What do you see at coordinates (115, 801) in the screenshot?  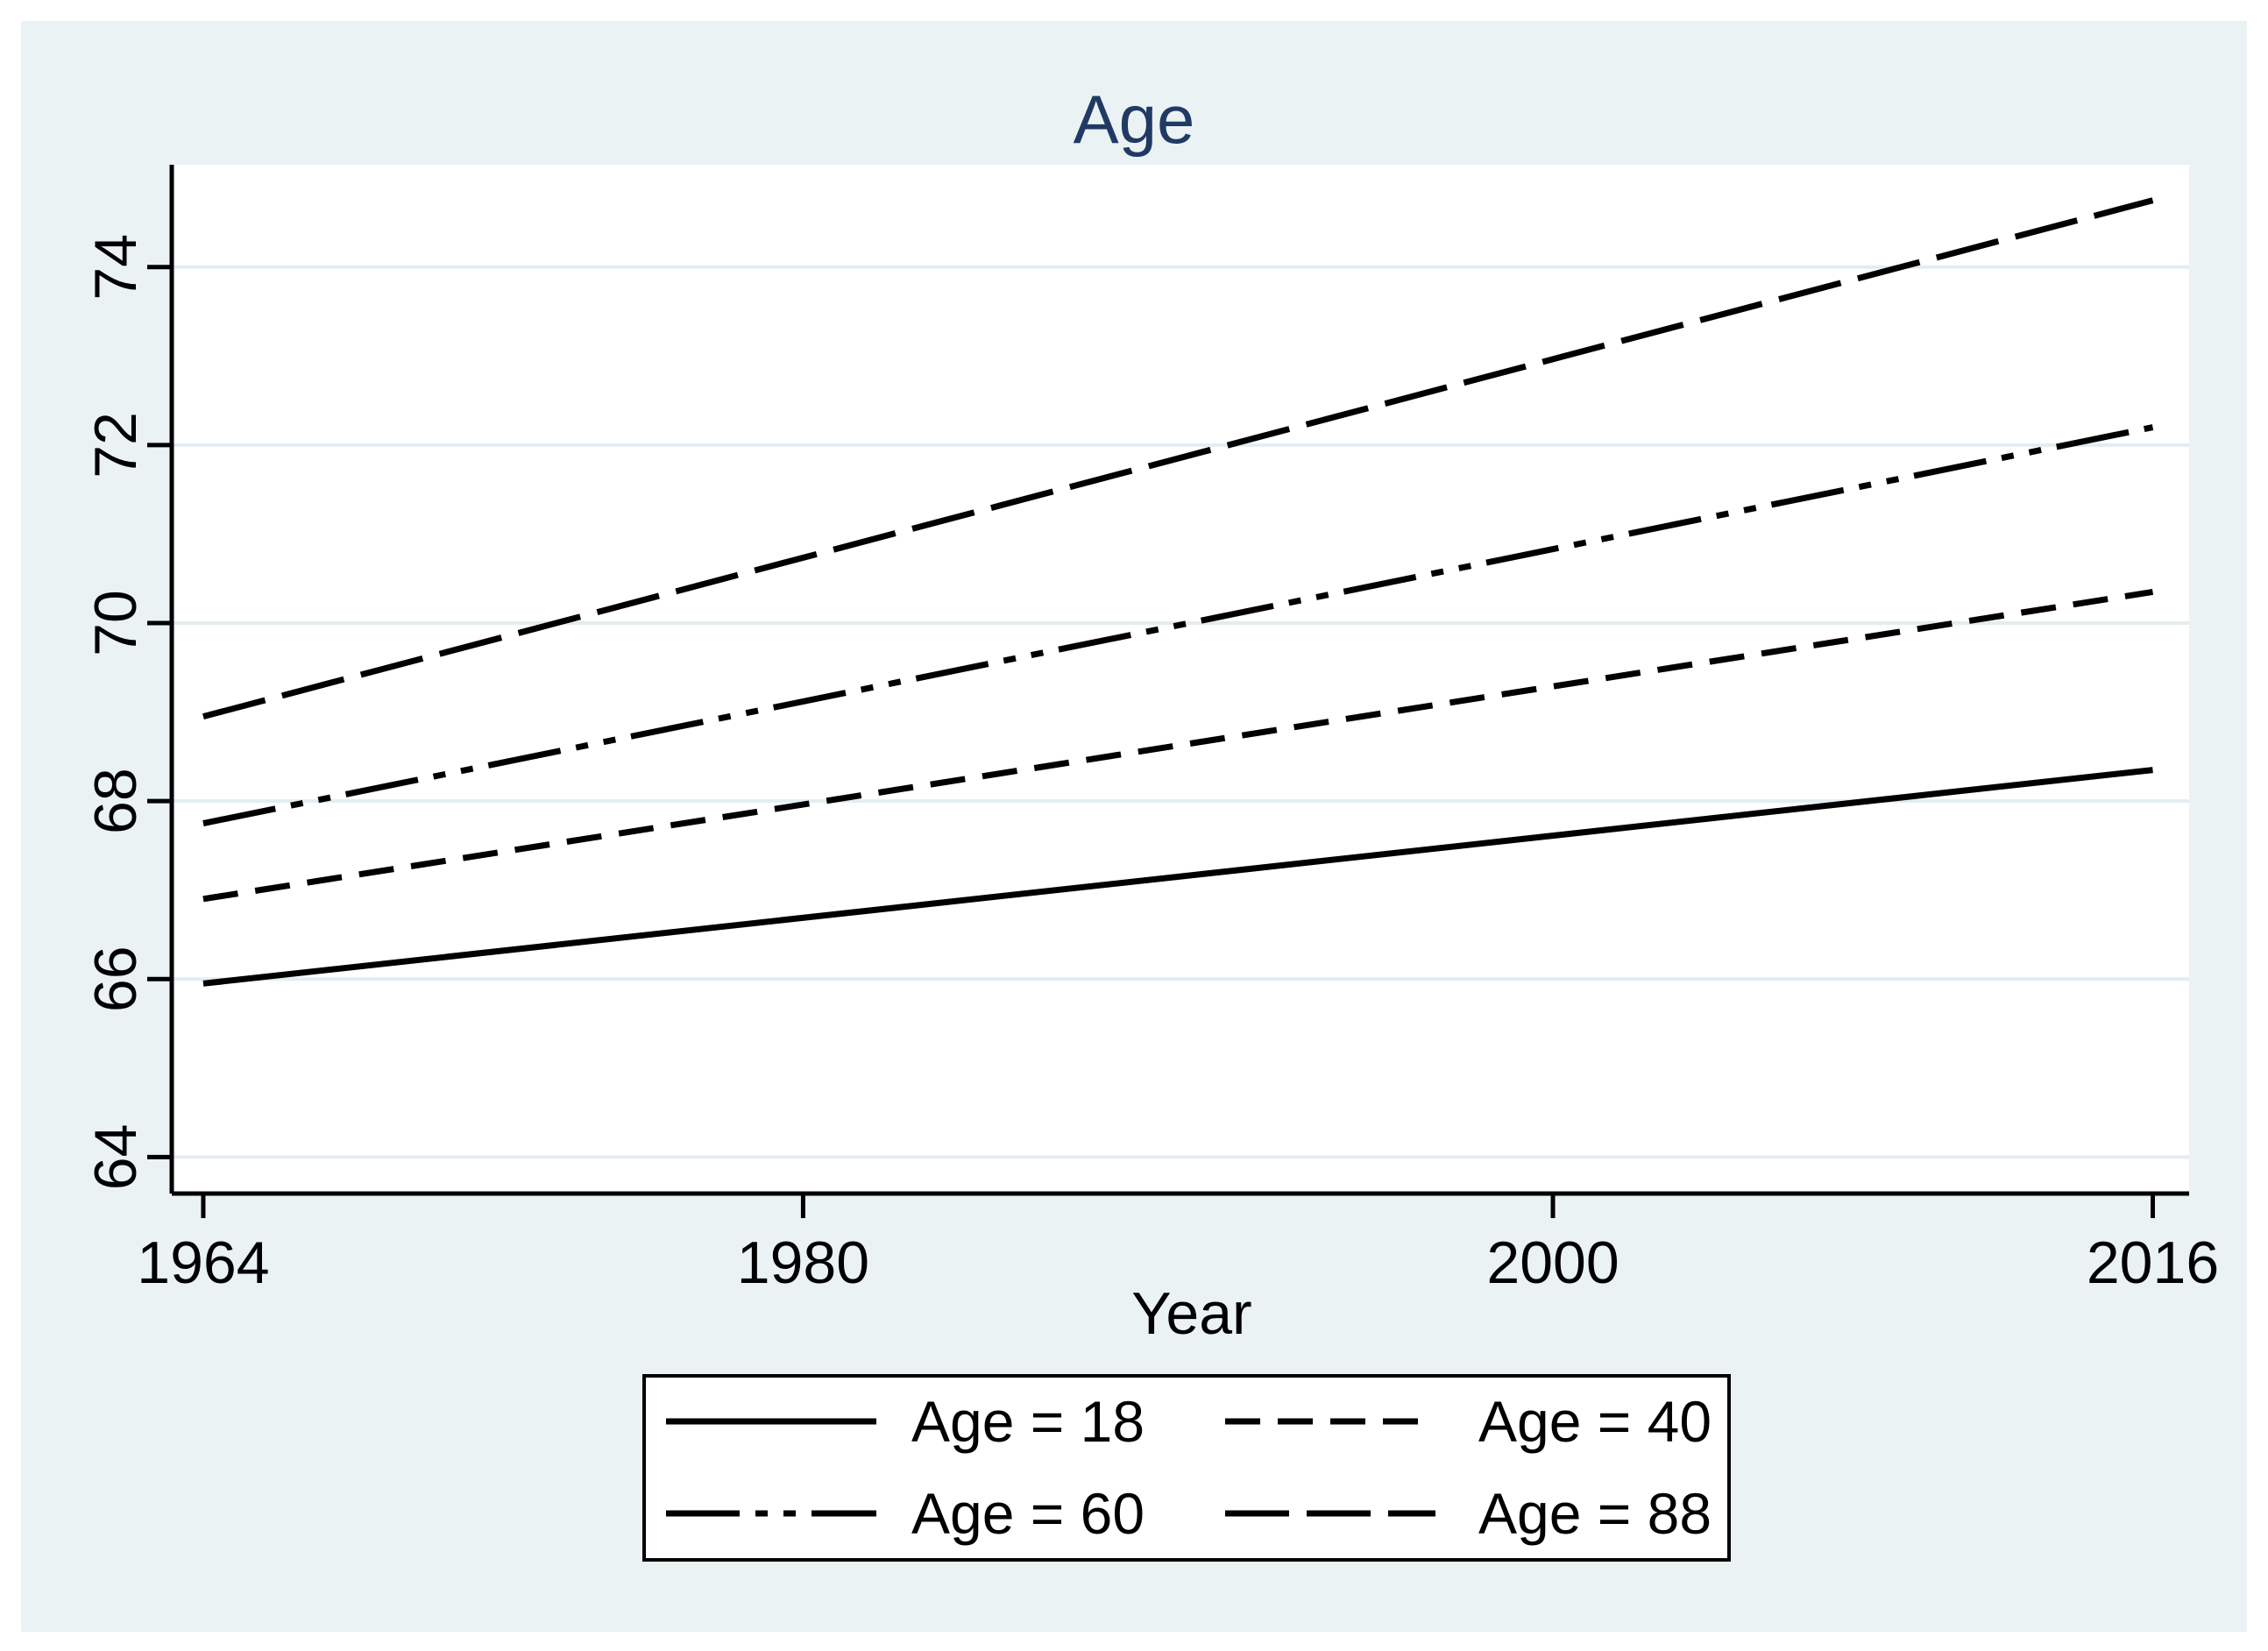 I see `y-tick-label-68: 68` at bounding box center [115, 801].